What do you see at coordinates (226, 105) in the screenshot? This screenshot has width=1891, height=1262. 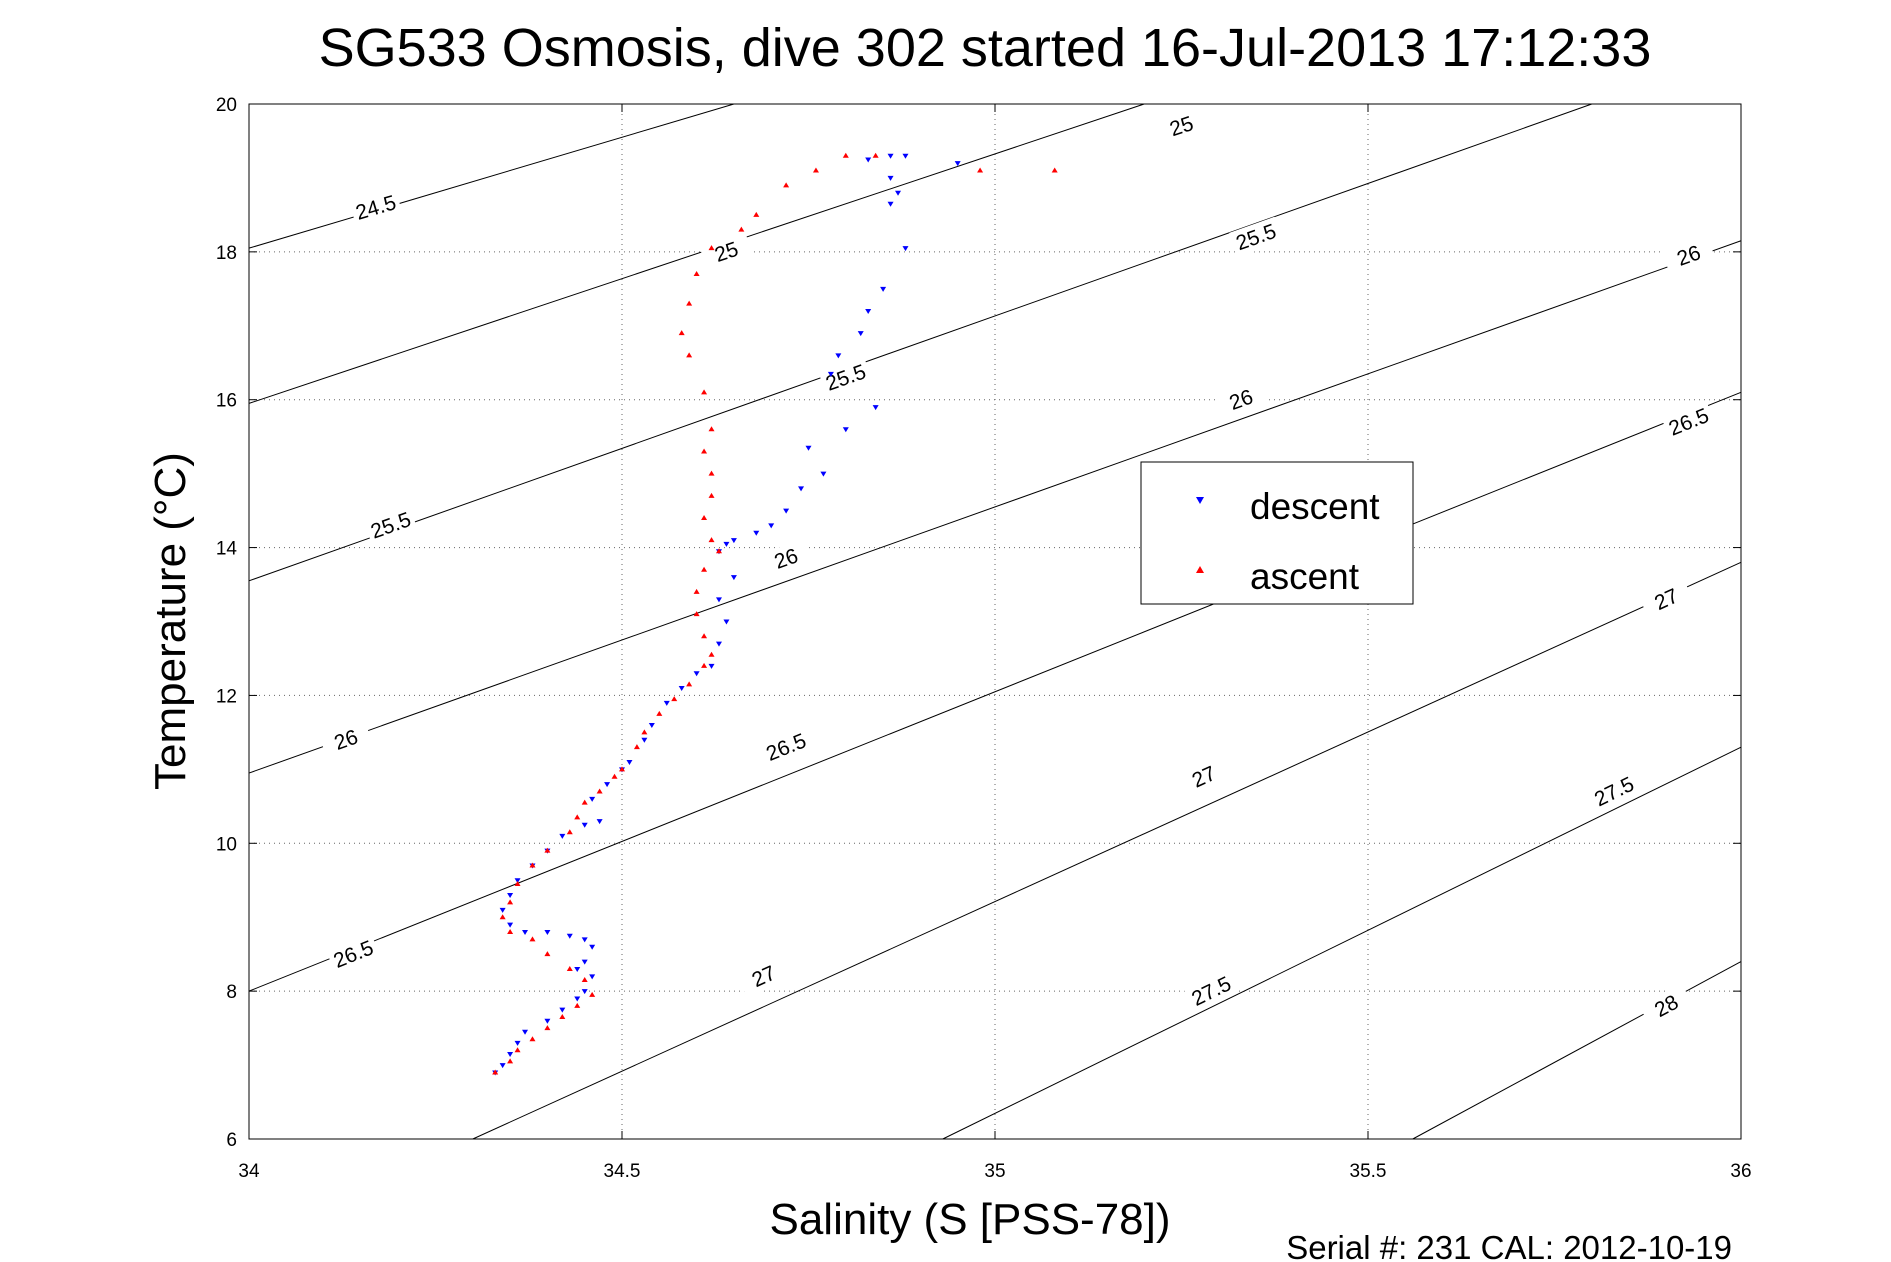 I see `y-tick-label: 20` at bounding box center [226, 105].